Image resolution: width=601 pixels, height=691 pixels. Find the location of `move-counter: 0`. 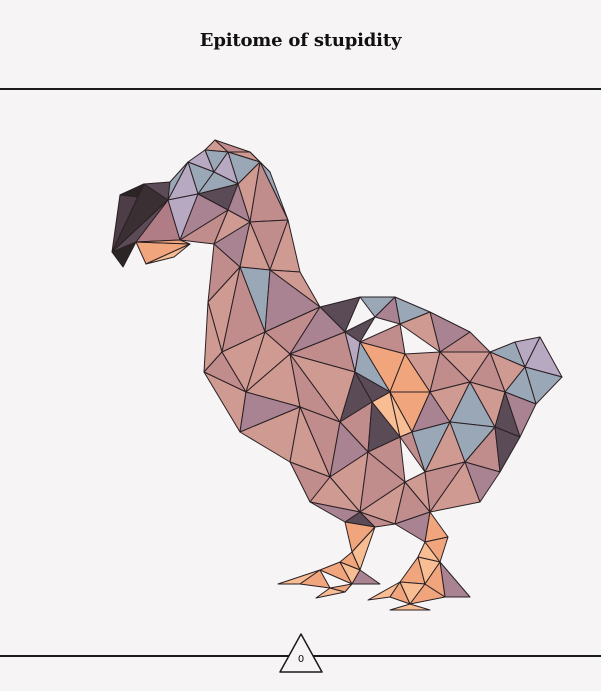

move-counter: 0 is located at coordinates (301, 653).